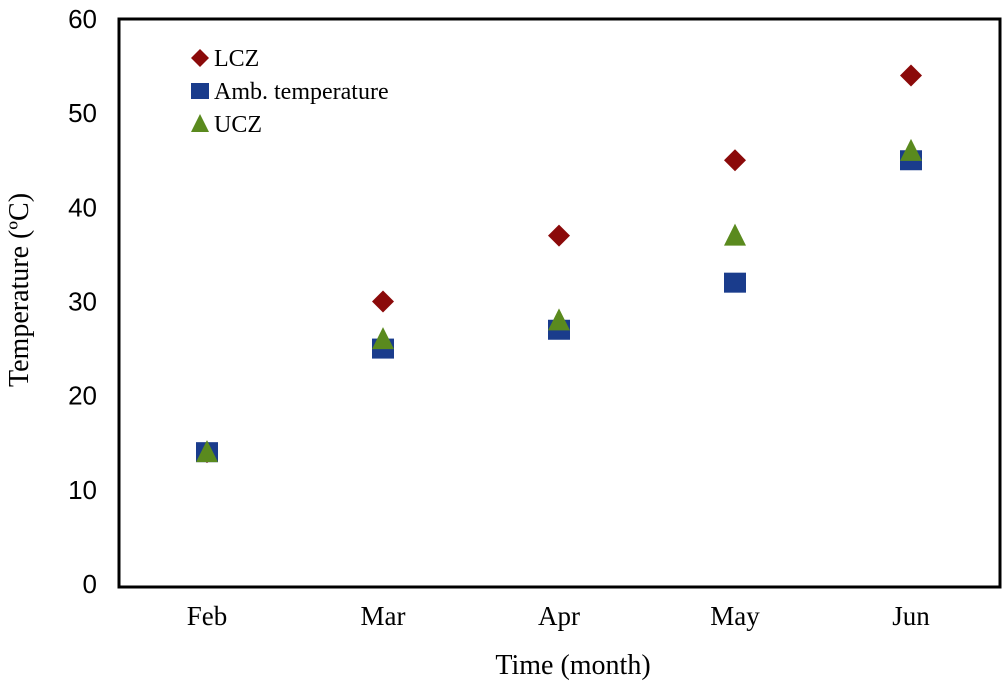 The image size is (1003, 684). What do you see at coordinates (19, 290) in the screenshot?
I see `y-axis-label: Temperature (ºC)` at bounding box center [19, 290].